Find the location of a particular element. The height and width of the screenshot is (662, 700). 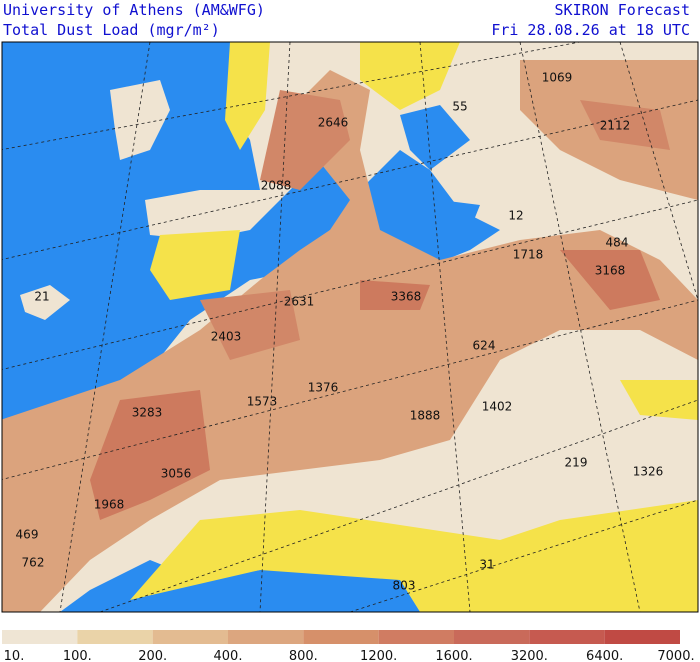

colorbar-label: 3200. is located at coordinates (529, 655).